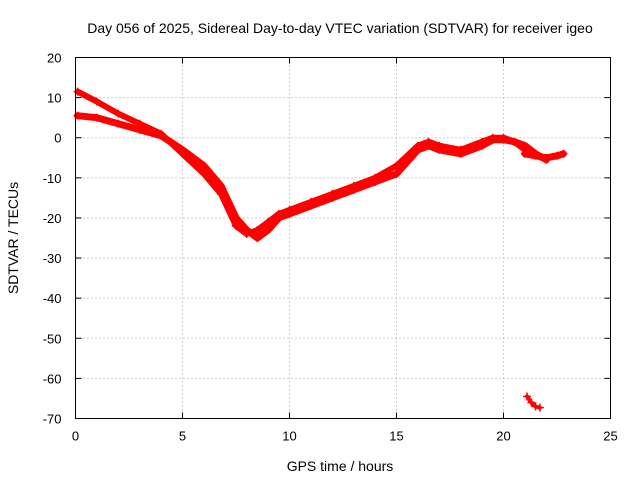 The image size is (640, 480). I want to click on x-axis-label: GPS time / hours, so click(340, 466).